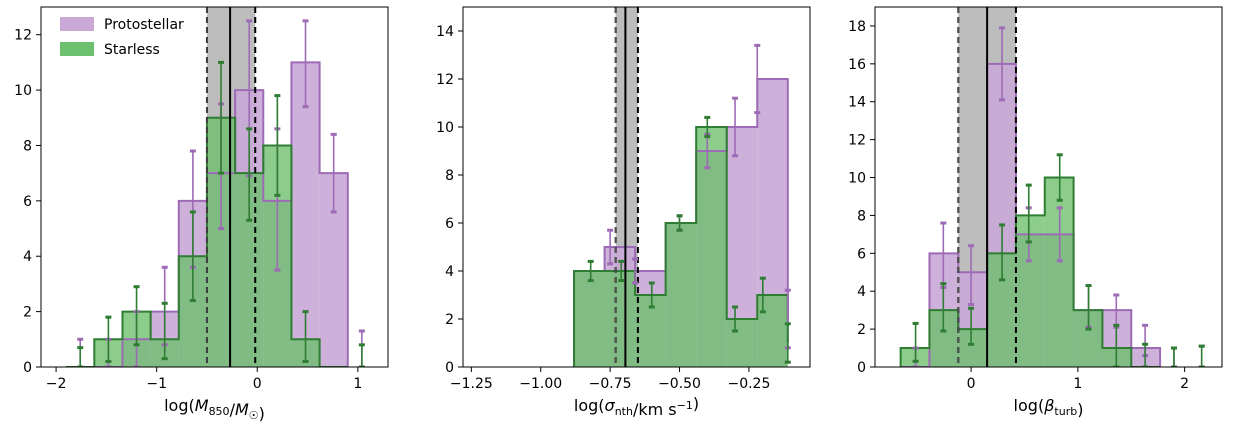  Describe the element at coordinates (682, 187) in the screenshot. I see `plot-area` at that location.